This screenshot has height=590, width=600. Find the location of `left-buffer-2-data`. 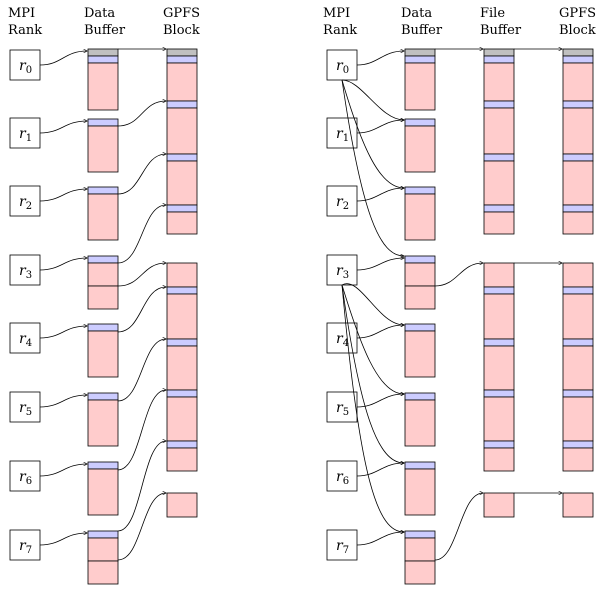

left-buffer-2-data is located at coordinates (103, 217).